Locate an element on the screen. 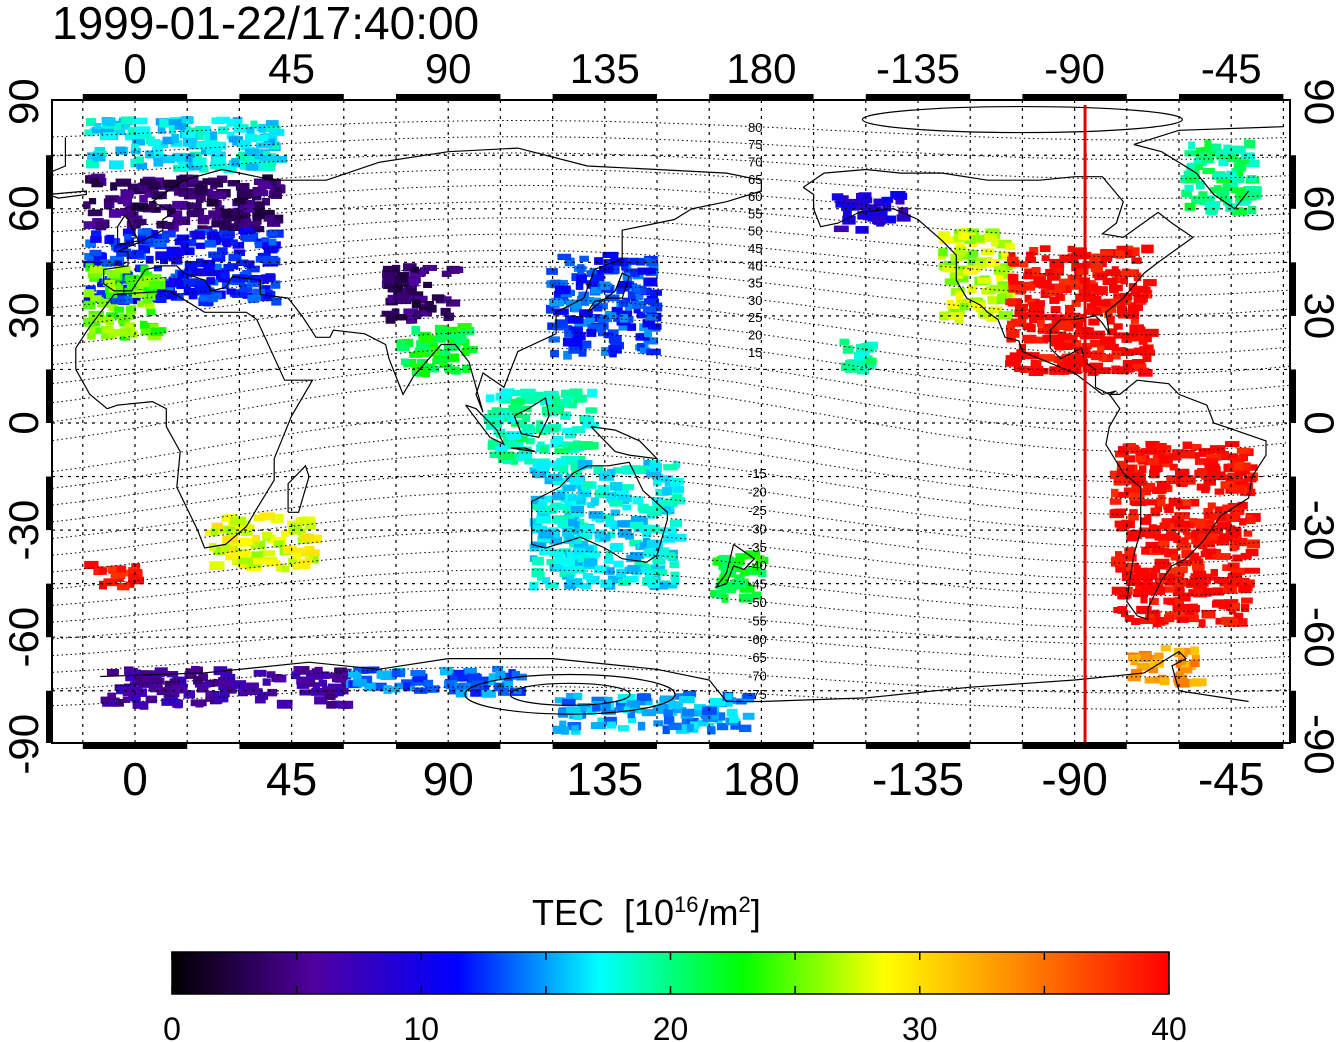  axis-bar is located at coordinates (1231, 746).